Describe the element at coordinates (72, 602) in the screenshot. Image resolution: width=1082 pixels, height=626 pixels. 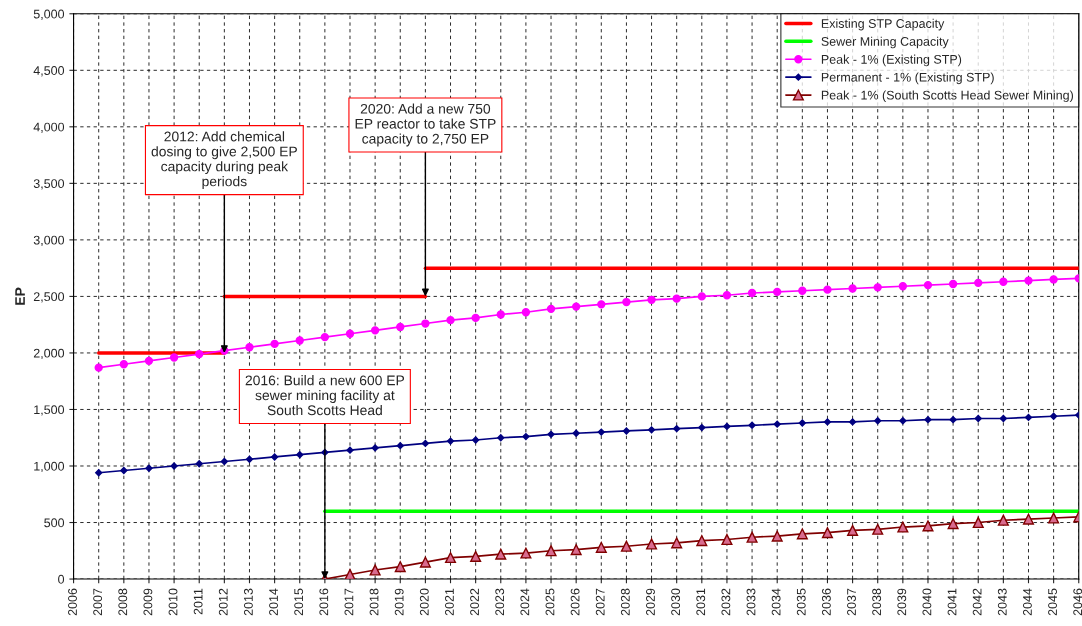
I see `x-tick-label: 2006` at that location.